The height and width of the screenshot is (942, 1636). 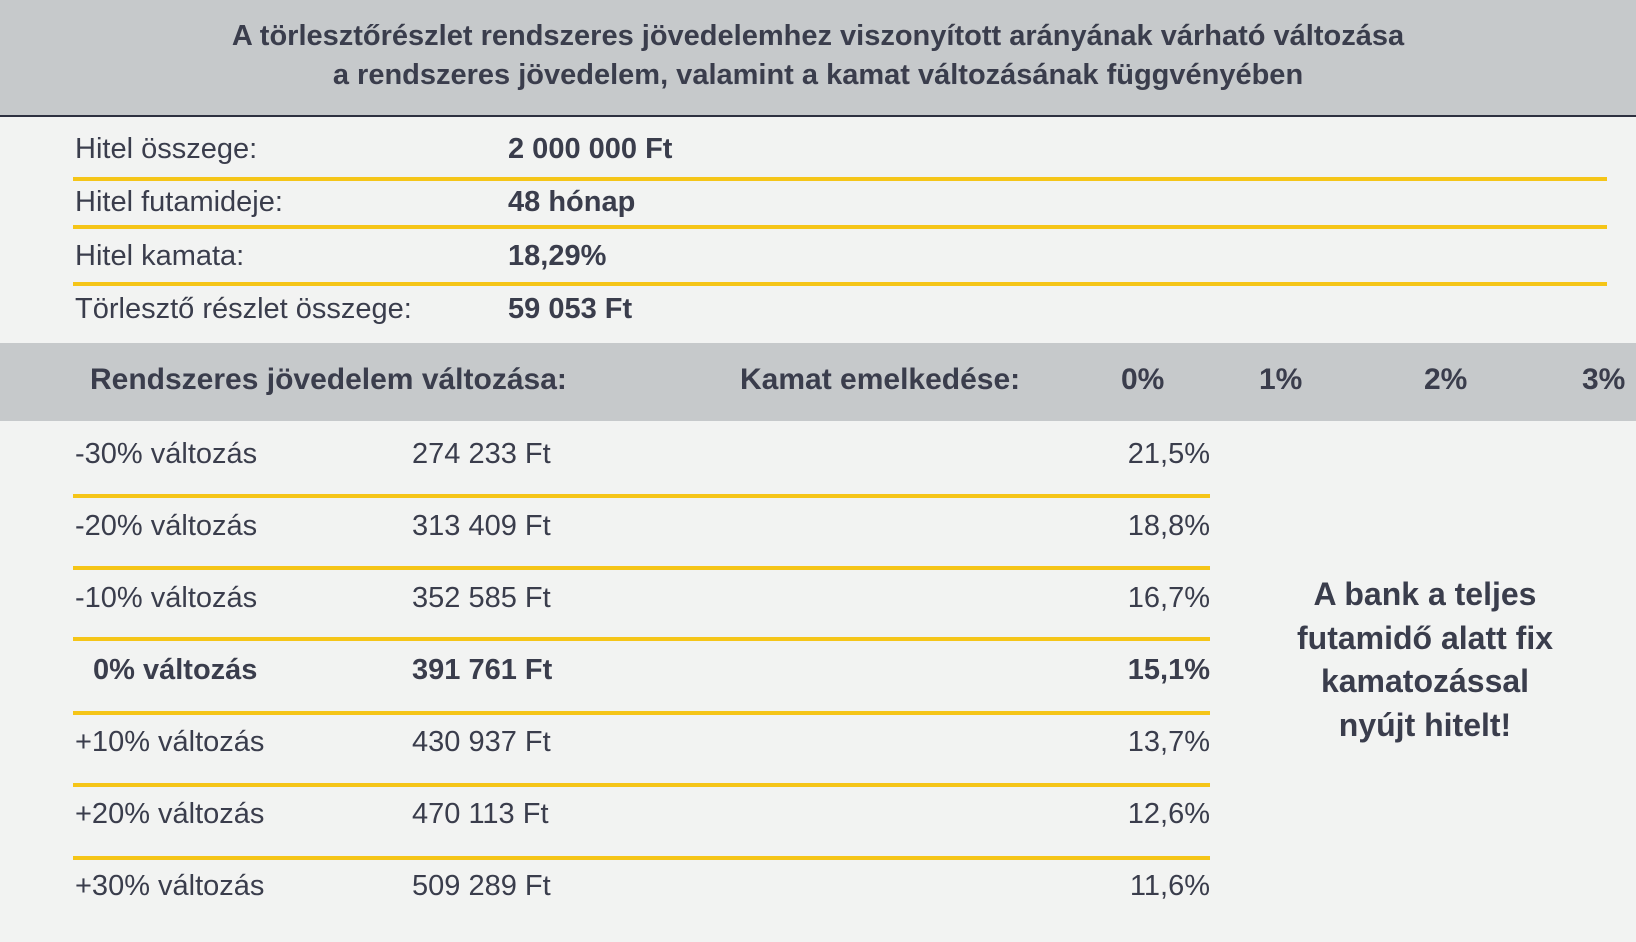 What do you see at coordinates (841, 320) in the screenshot?
I see `installment-row: Törlesztő részlet összege: 59 053 Ft` at bounding box center [841, 320].